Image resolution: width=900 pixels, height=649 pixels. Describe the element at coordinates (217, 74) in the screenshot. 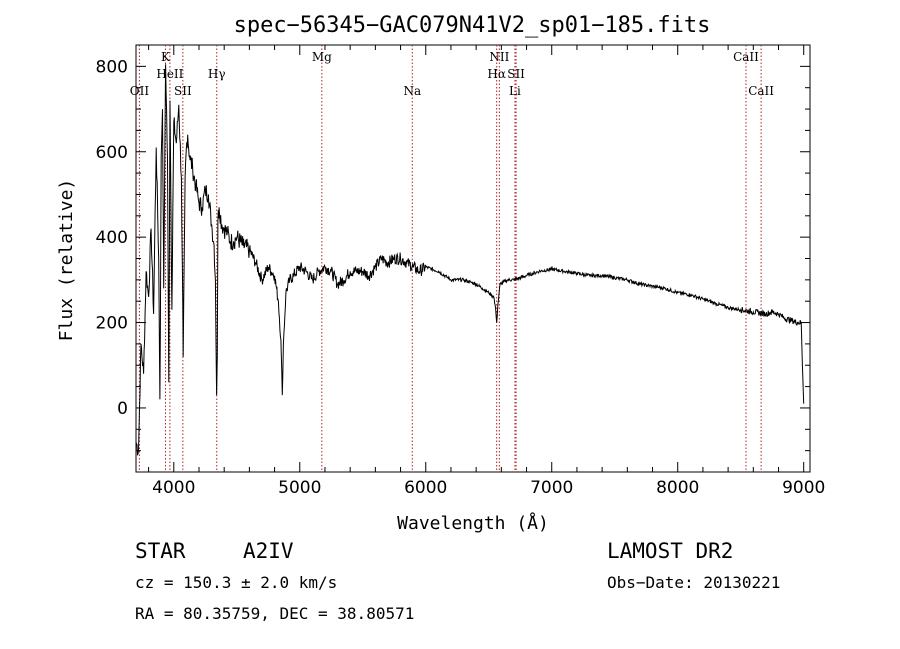

I see `spectral-line-label: Hγ` at that location.